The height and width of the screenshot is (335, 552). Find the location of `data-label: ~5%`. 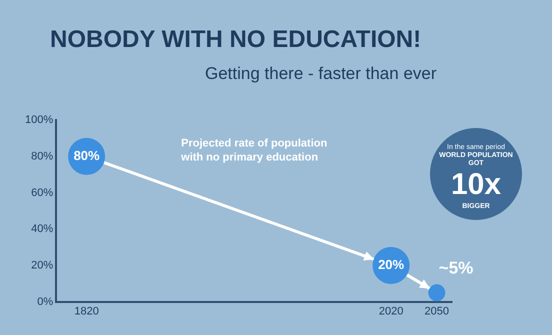

data-label: ~5% is located at coordinates (456, 268).